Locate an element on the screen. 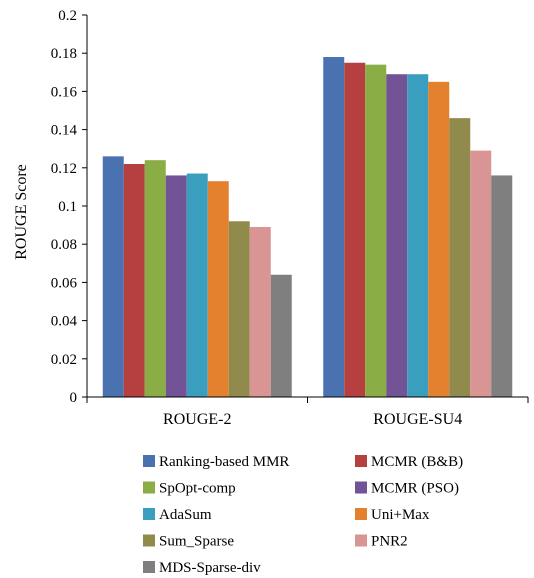 The image size is (534, 578). legend-label: Uni+Max is located at coordinates (400, 515).